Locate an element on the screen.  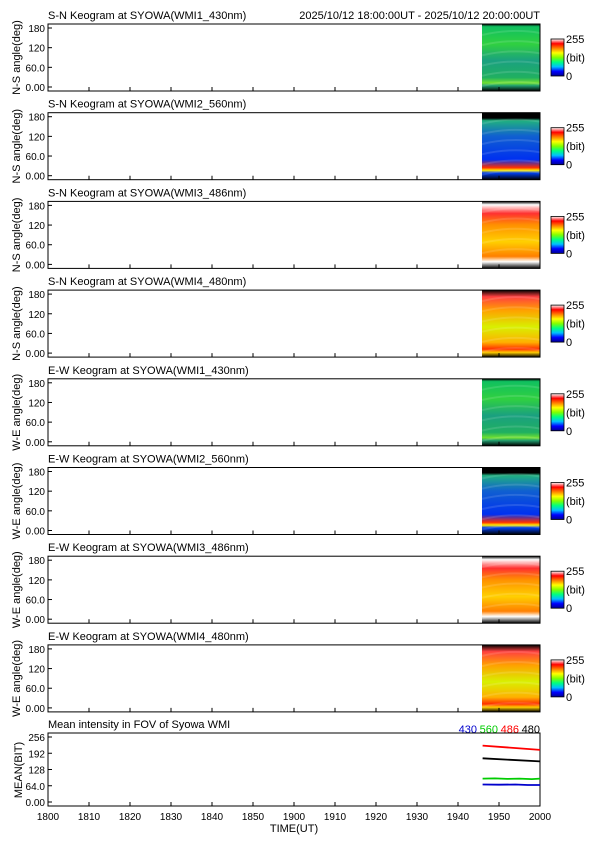
x-tick-label: 1920 is located at coordinates (376, 817).